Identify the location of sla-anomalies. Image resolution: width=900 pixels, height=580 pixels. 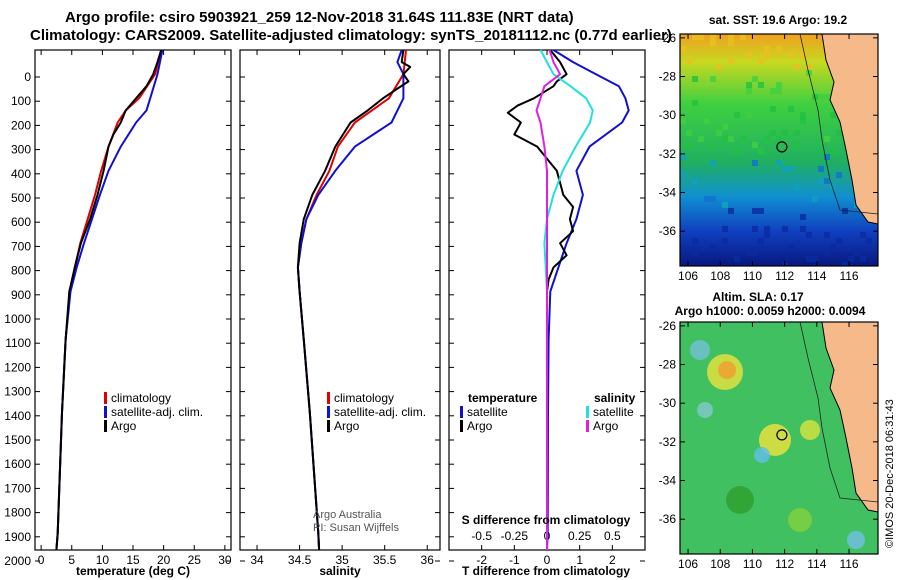
(777, 444).